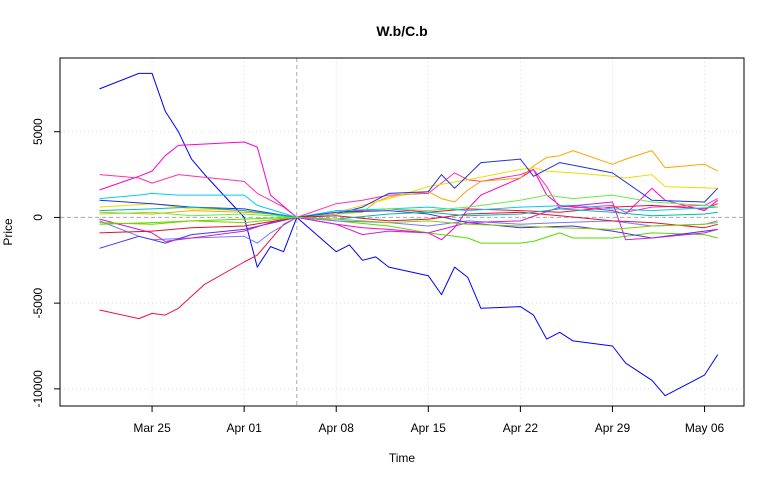  I want to click on x-tick-label-5: Apr 29, so click(613, 428).